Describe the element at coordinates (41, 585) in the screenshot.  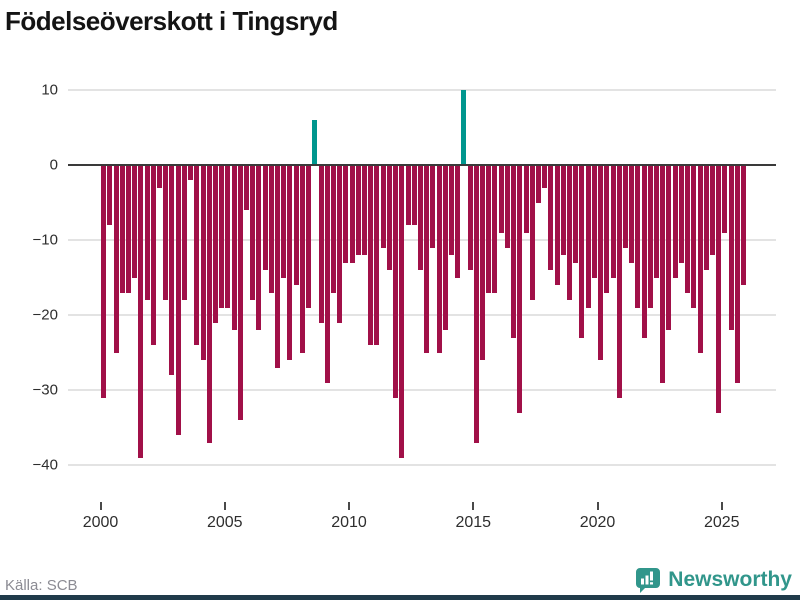
I see `source-label: Källa: SCB` at that location.